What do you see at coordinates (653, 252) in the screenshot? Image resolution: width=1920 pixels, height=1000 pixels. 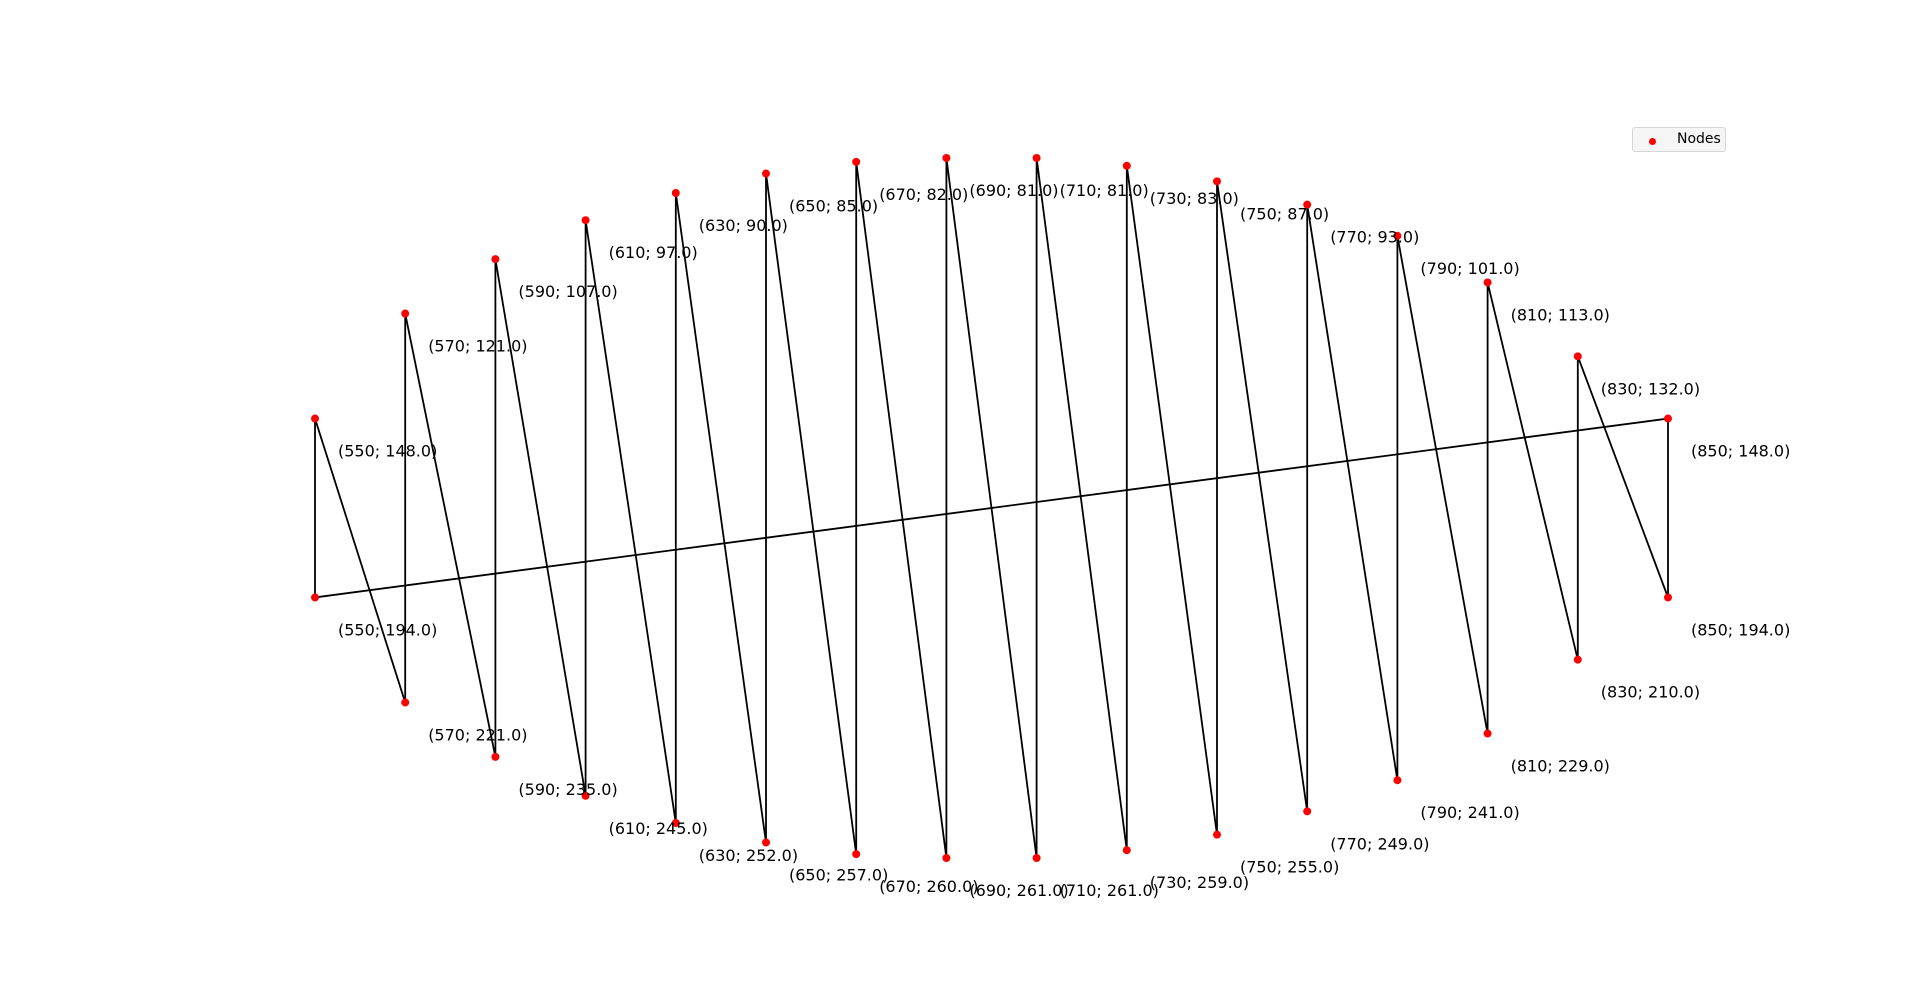 I see `node-label: (610; 97.0)` at bounding box center [653, 252].